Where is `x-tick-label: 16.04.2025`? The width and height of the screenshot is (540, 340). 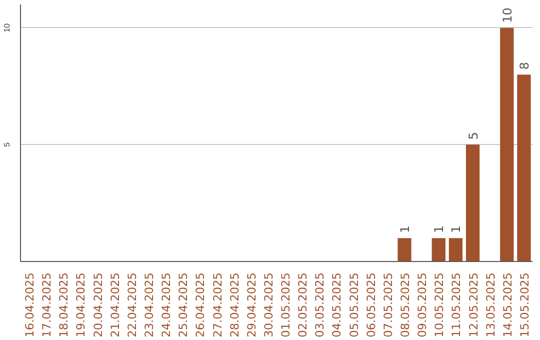 x-tick-label: 16.04.2025 is located at coordinates (29, 305).